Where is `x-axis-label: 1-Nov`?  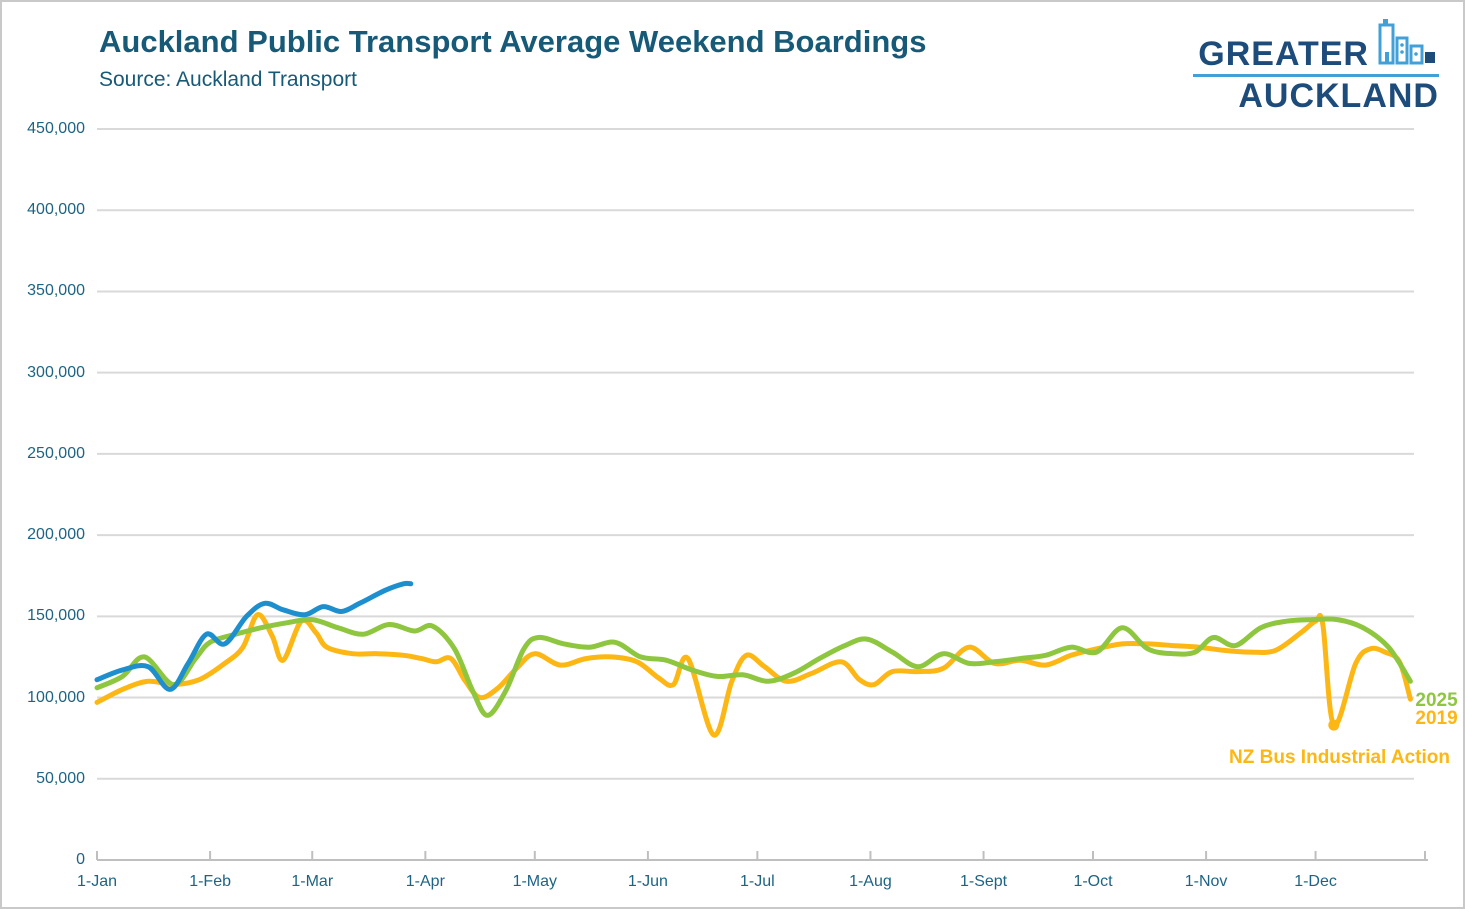
x-axis-label: 1-Nov is located at coordinates (1206, 881).